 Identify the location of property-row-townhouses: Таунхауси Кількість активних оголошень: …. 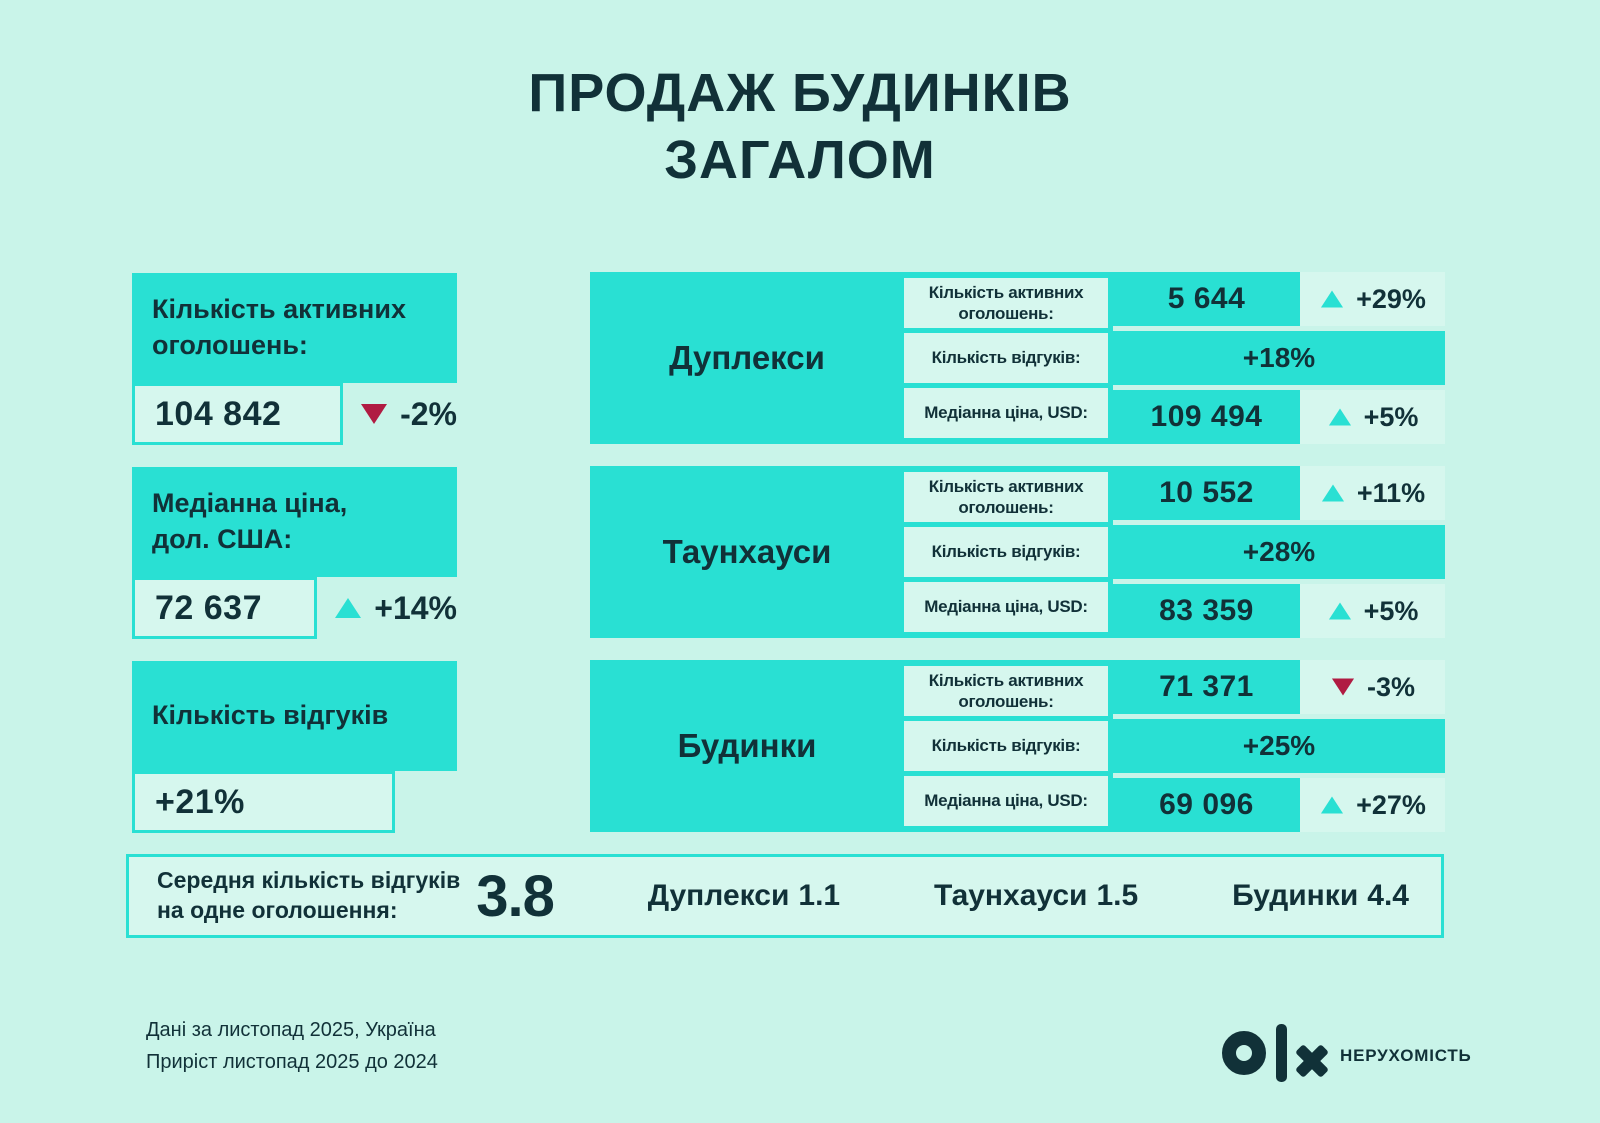
(1017, 552).